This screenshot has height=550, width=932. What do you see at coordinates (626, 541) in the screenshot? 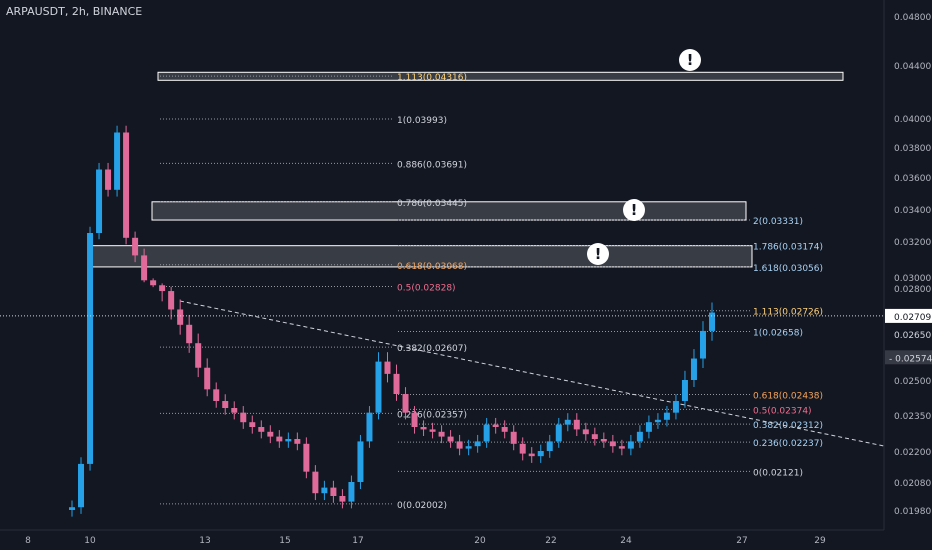
I see `x-tick-label: 24` at bounding box center [626, 541].